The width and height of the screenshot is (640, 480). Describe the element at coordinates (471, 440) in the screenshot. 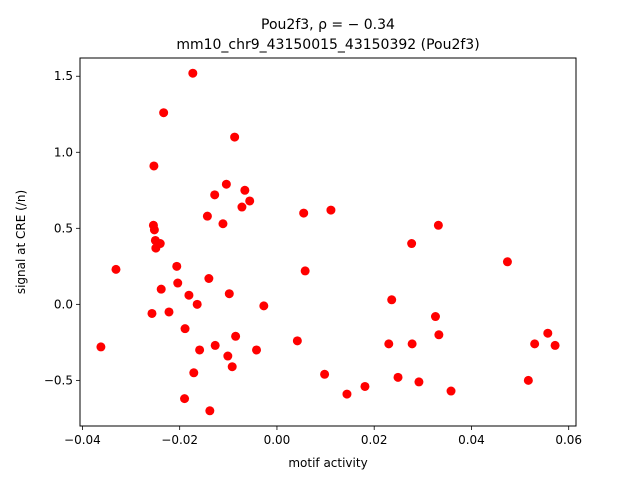

I see `x-tick-label: 0.04` at that location.